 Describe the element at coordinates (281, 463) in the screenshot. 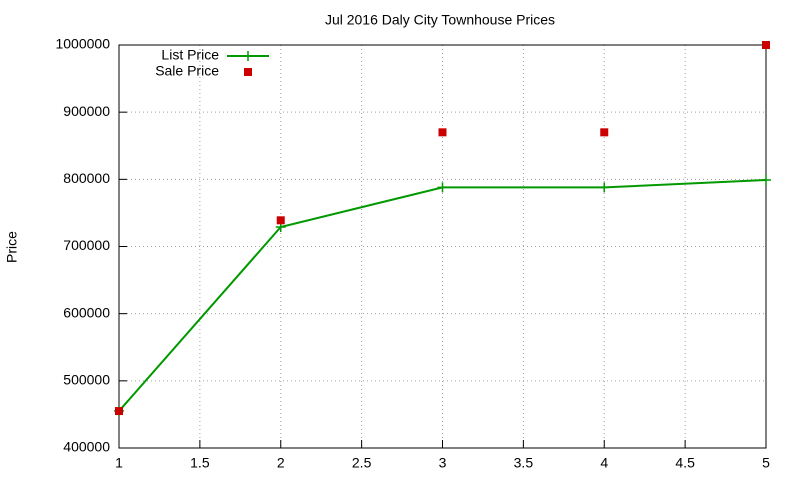

I see `x-tick-label: 2` at that location.